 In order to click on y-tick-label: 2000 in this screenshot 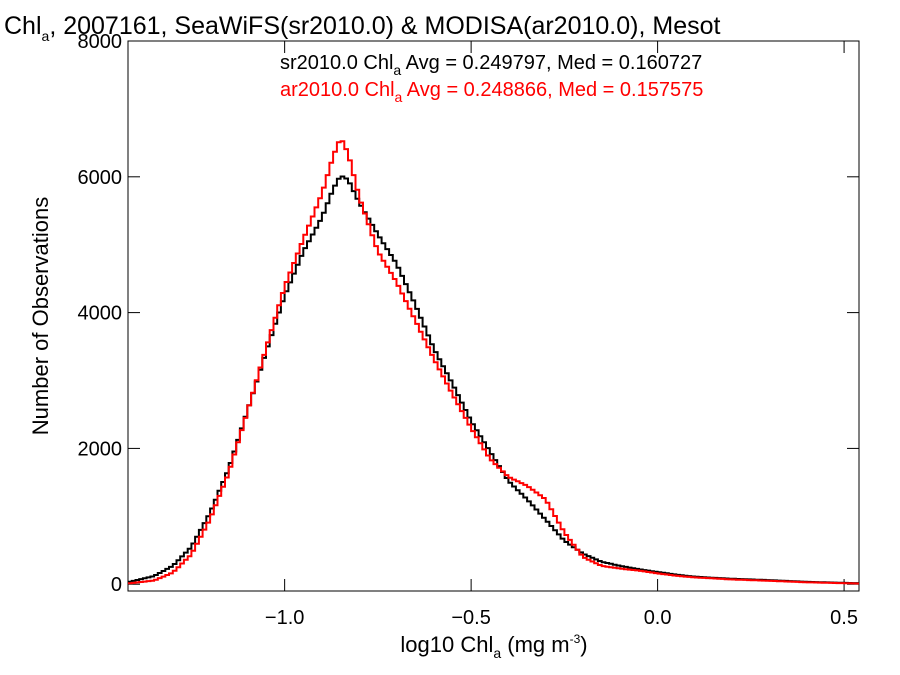, I will do `click(100, 449)`.